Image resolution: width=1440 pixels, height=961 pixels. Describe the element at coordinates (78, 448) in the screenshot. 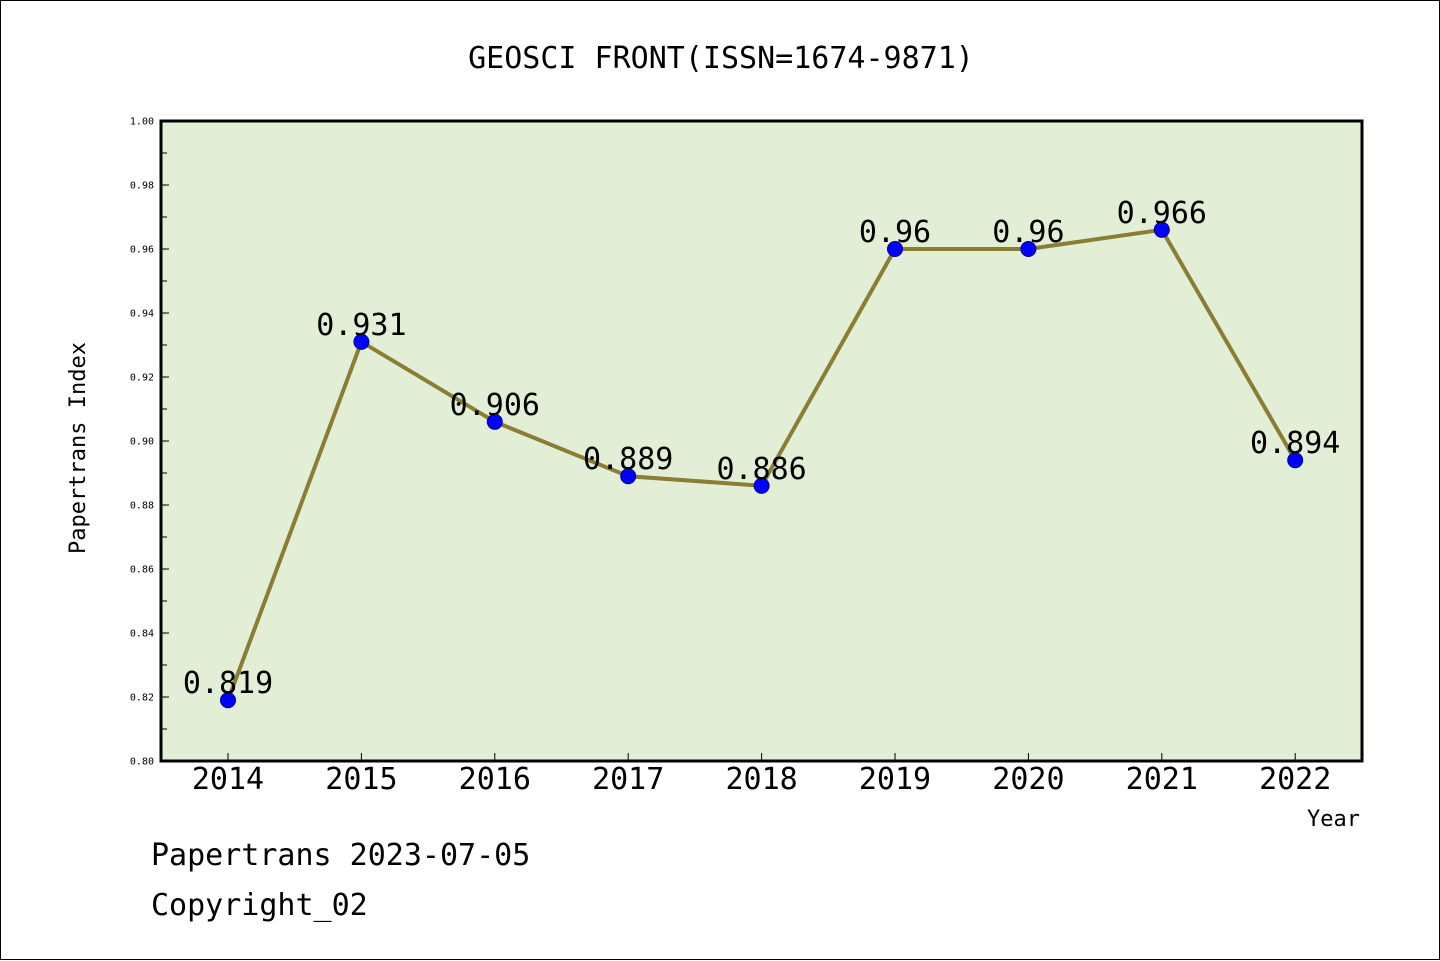

I see `y-axis-label: Papertrans Index` at that location.